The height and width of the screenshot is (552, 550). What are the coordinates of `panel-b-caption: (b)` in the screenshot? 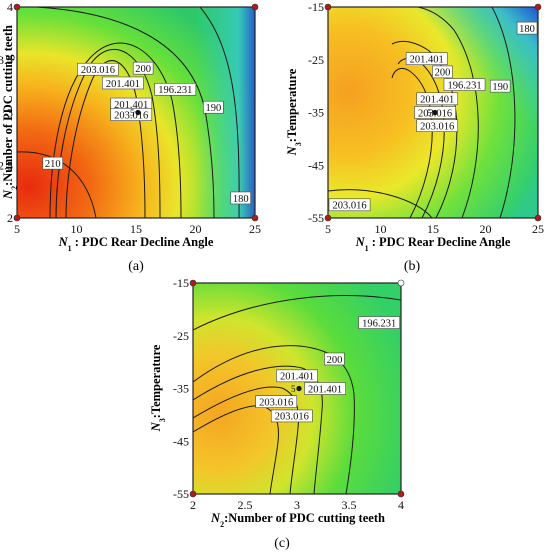 It's located at (412, 266).